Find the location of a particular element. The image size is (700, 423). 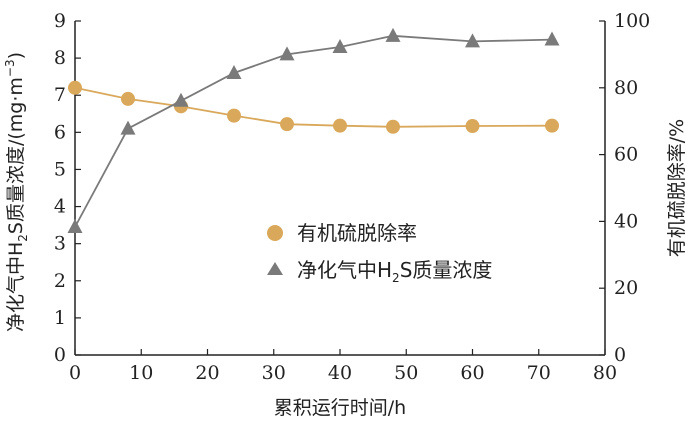

y-left-tick-label: 4 is located at coordinates (60, 207).